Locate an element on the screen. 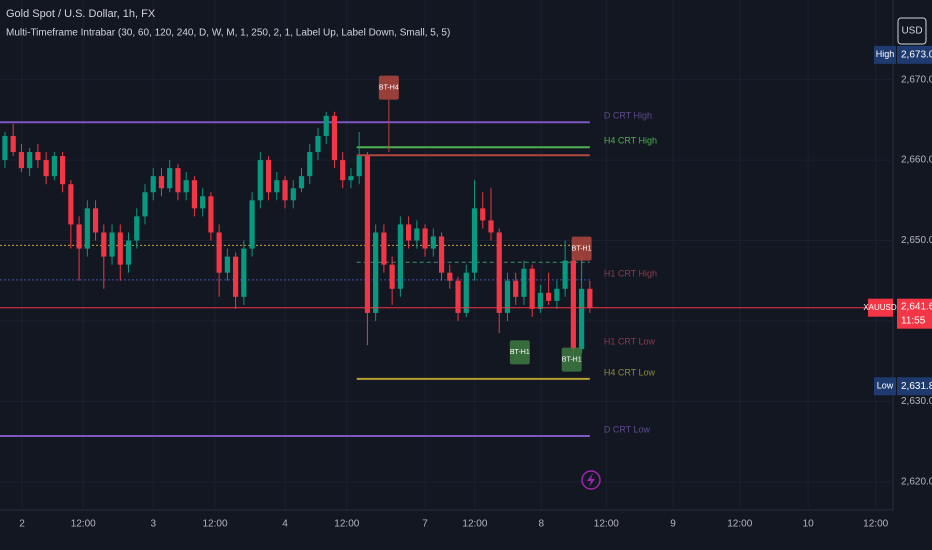 The image size is (932, 550). lightning-icon is located at coordinates (591, 480).